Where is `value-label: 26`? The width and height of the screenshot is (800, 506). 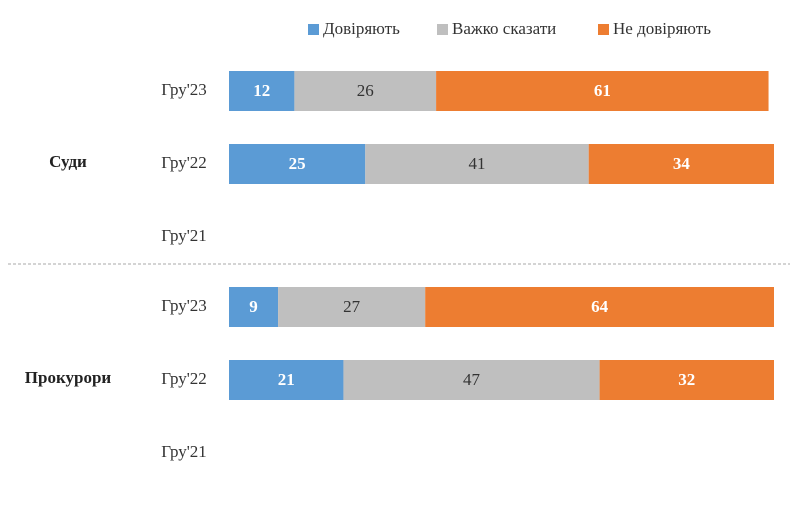 value-label: 26 is located at coordinates (365, 90).